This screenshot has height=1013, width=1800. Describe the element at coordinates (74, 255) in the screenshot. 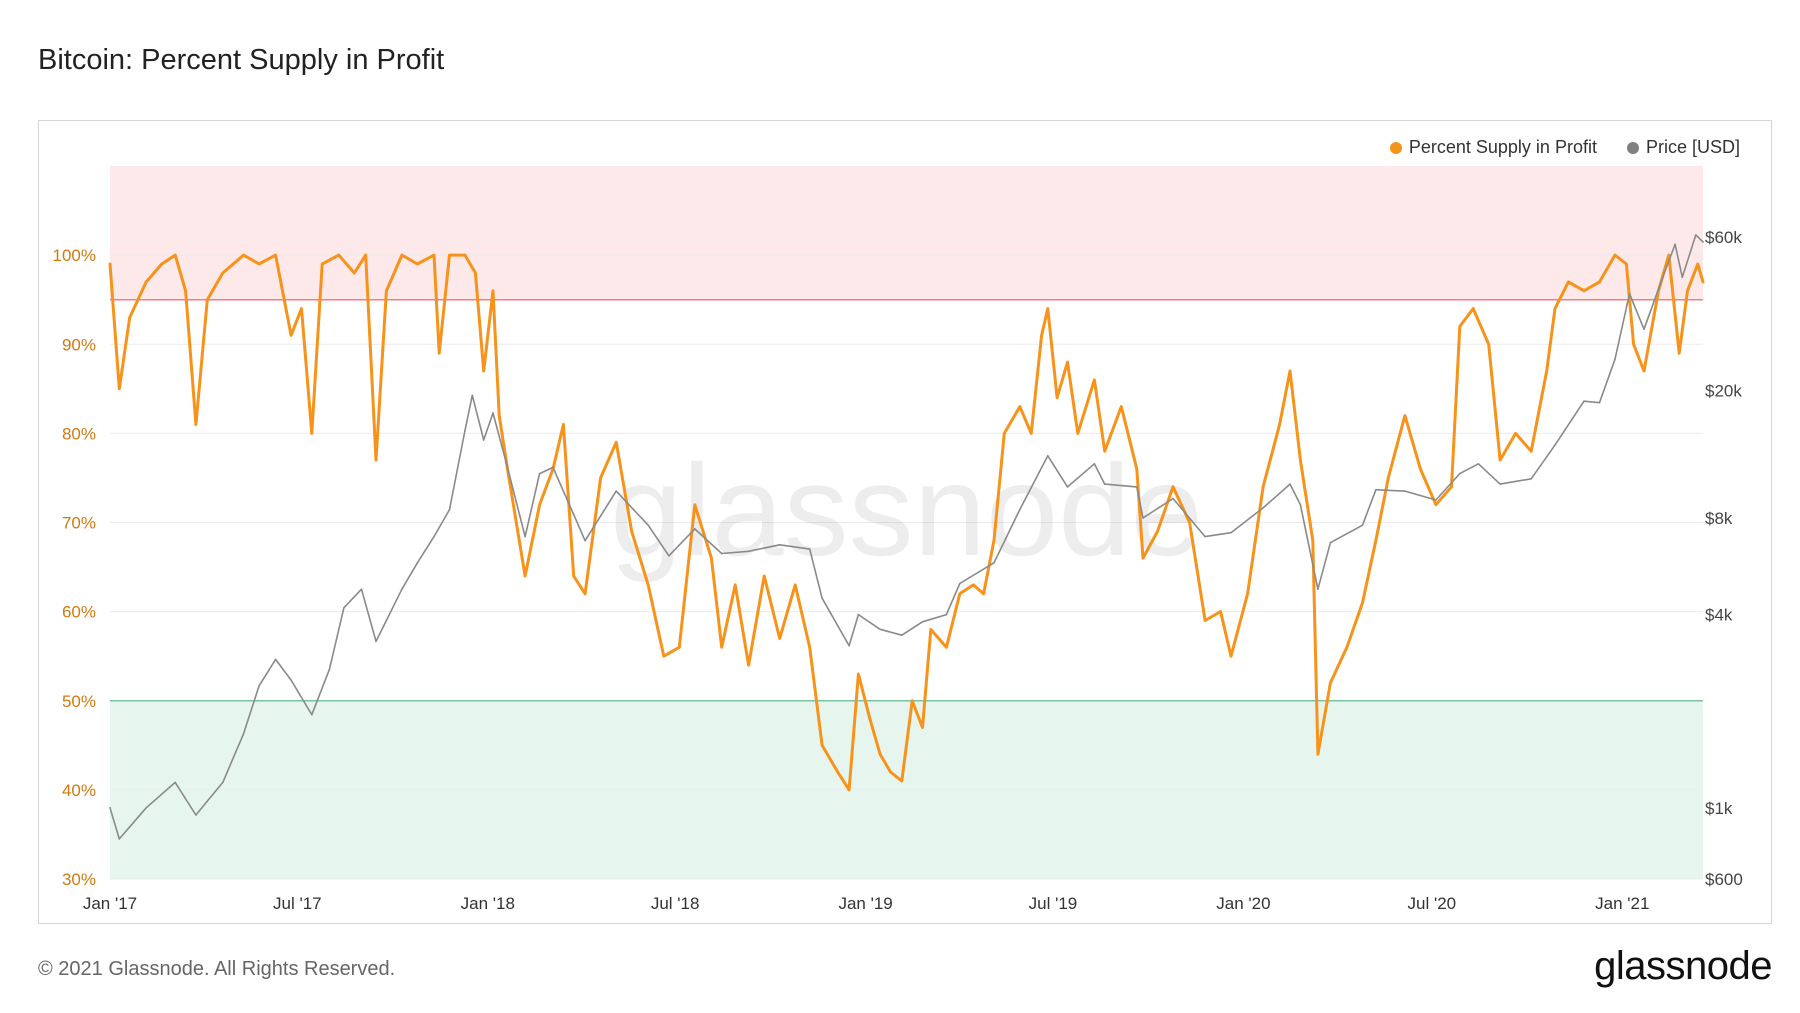

I see `y-left-tick-7: 100%` at that location.